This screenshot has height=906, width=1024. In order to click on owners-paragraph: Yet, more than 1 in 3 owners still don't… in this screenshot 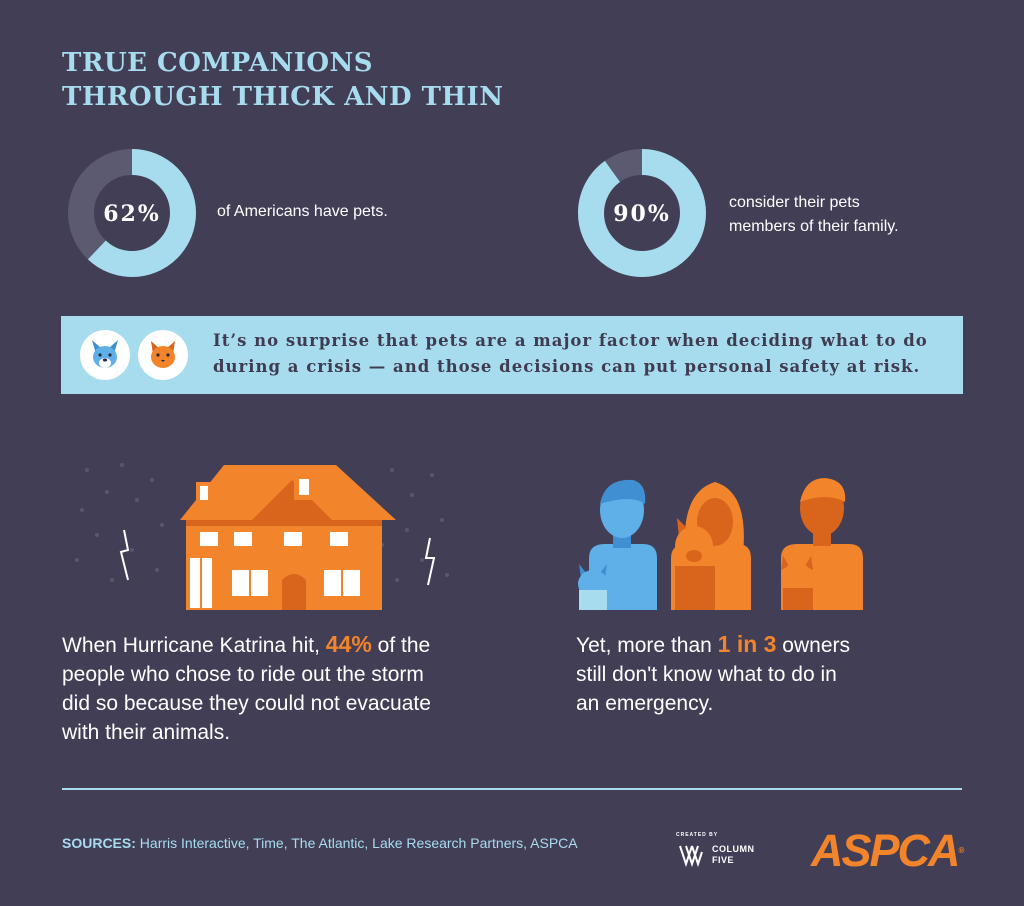, I will do `click(776, 674)`.